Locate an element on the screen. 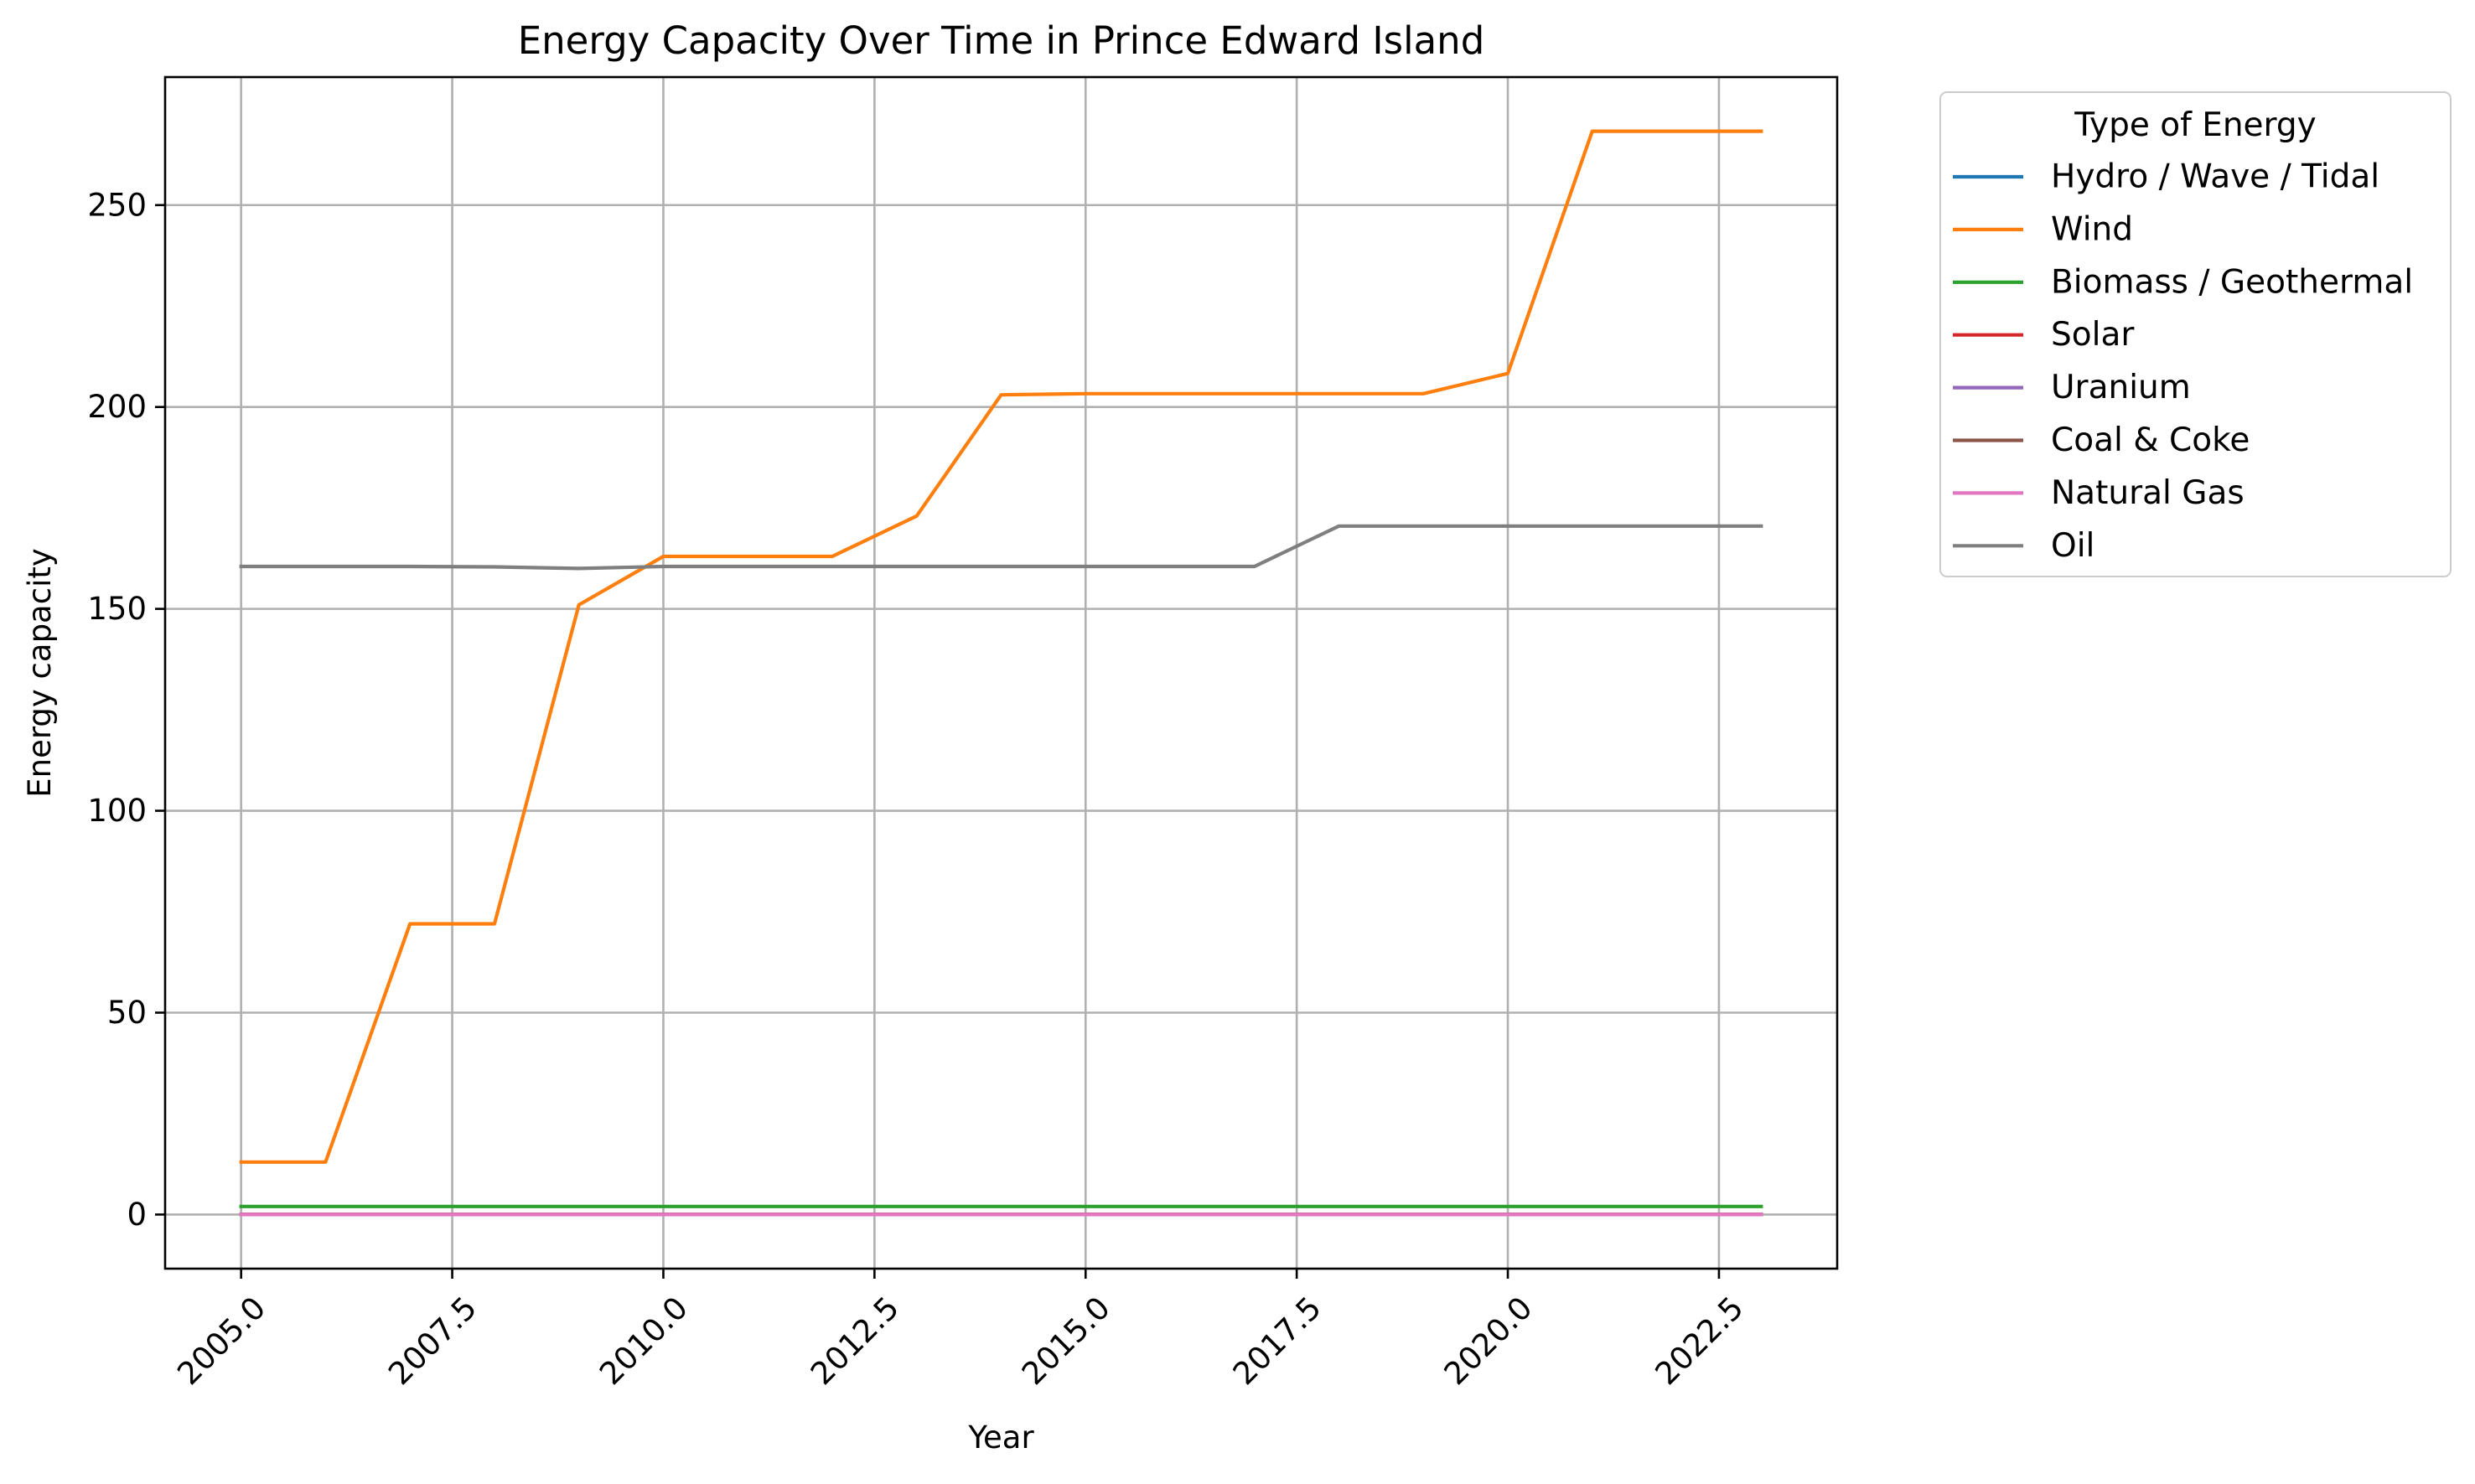 The width and height of the screenshot is (2475, 1484). y-tick-label: 250 is located at coordinates (117, 205).